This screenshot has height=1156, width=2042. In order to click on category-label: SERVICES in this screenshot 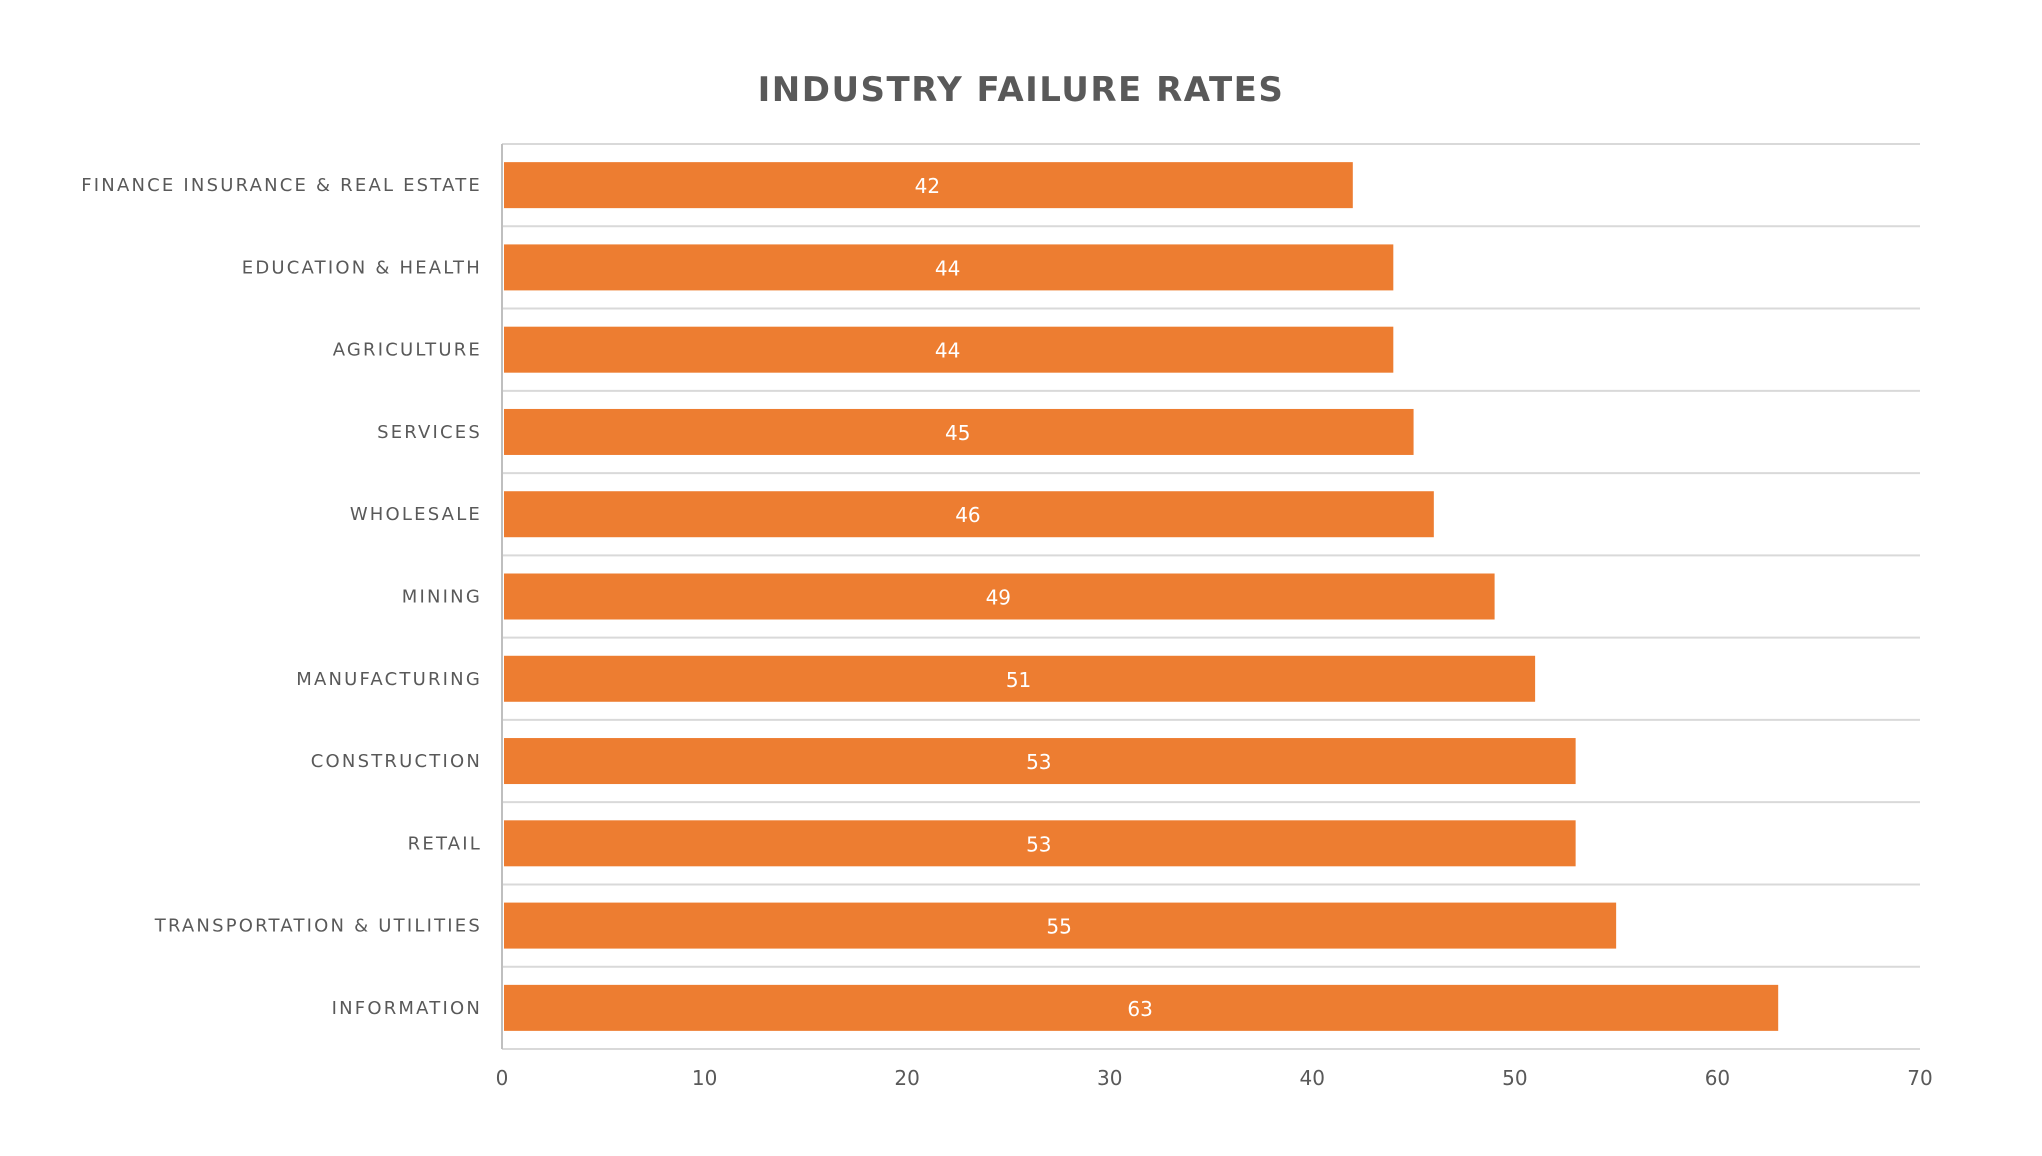, I will do `click(429, 432)`.